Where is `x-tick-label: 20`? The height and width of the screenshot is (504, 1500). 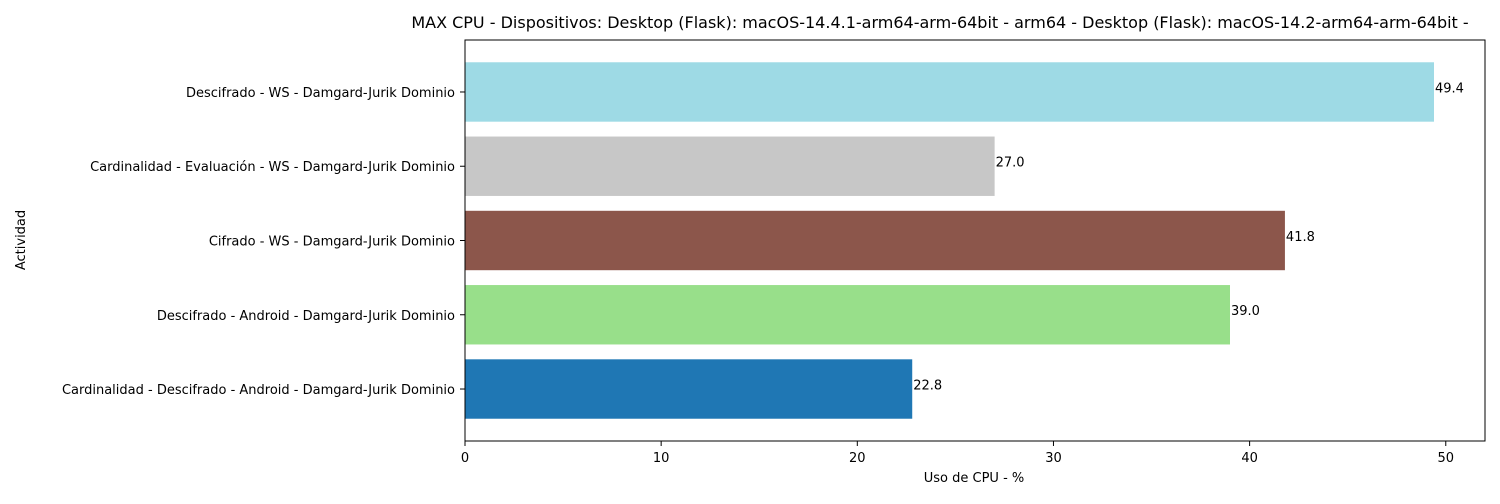
x-tick-label: 20 is located at coordinates (857, 458).